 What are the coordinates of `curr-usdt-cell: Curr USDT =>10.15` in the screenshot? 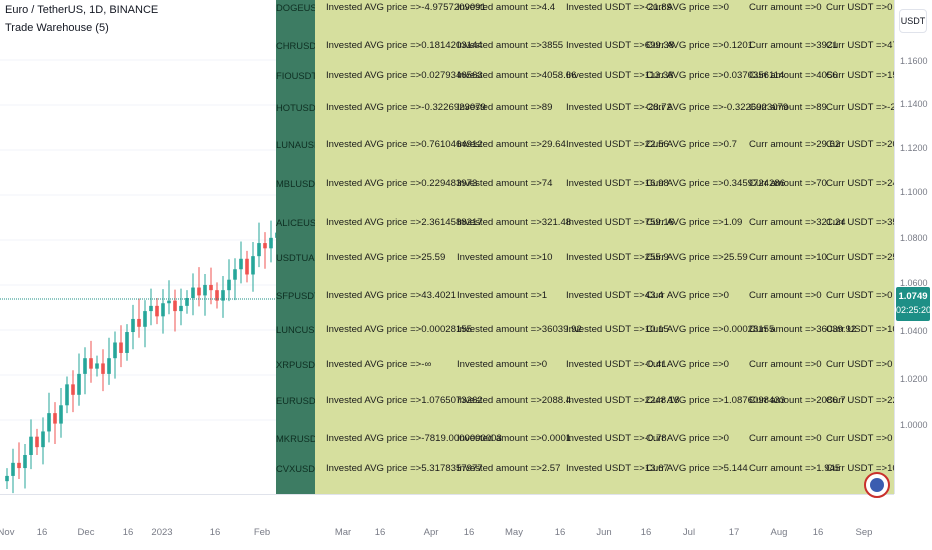 It's located at (869, 329).